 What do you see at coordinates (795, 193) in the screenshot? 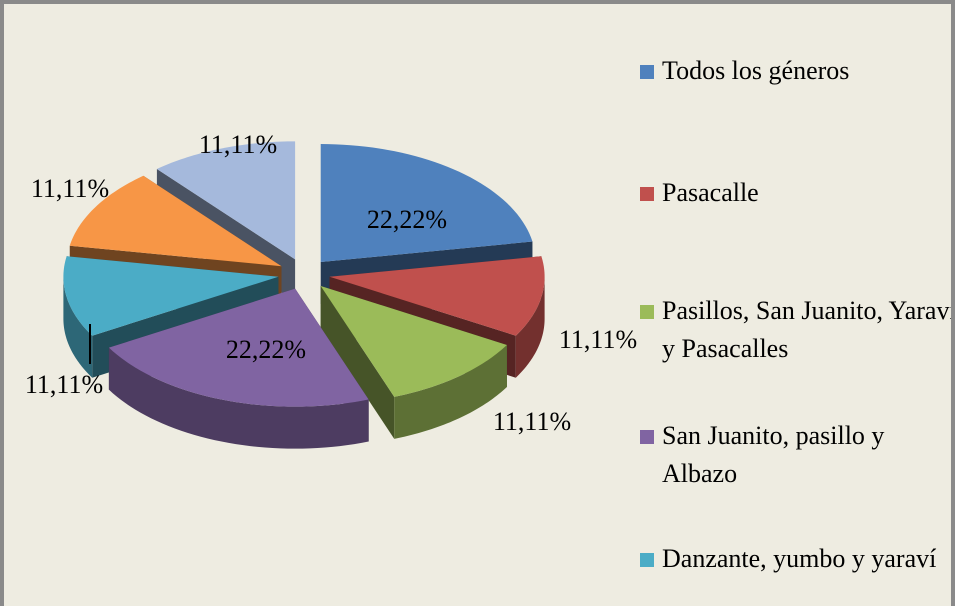
I see `legend-item: Pasacalle` at bounding box center [795, 193].